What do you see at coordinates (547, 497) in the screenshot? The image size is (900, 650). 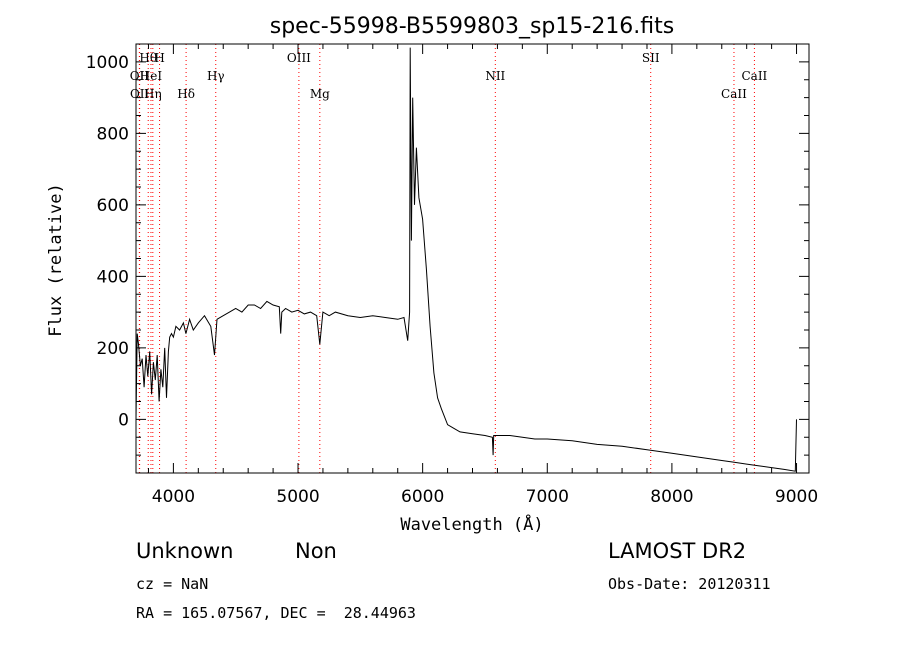 I see `x-tick-label: 7000` at bounding box center [547, 497].